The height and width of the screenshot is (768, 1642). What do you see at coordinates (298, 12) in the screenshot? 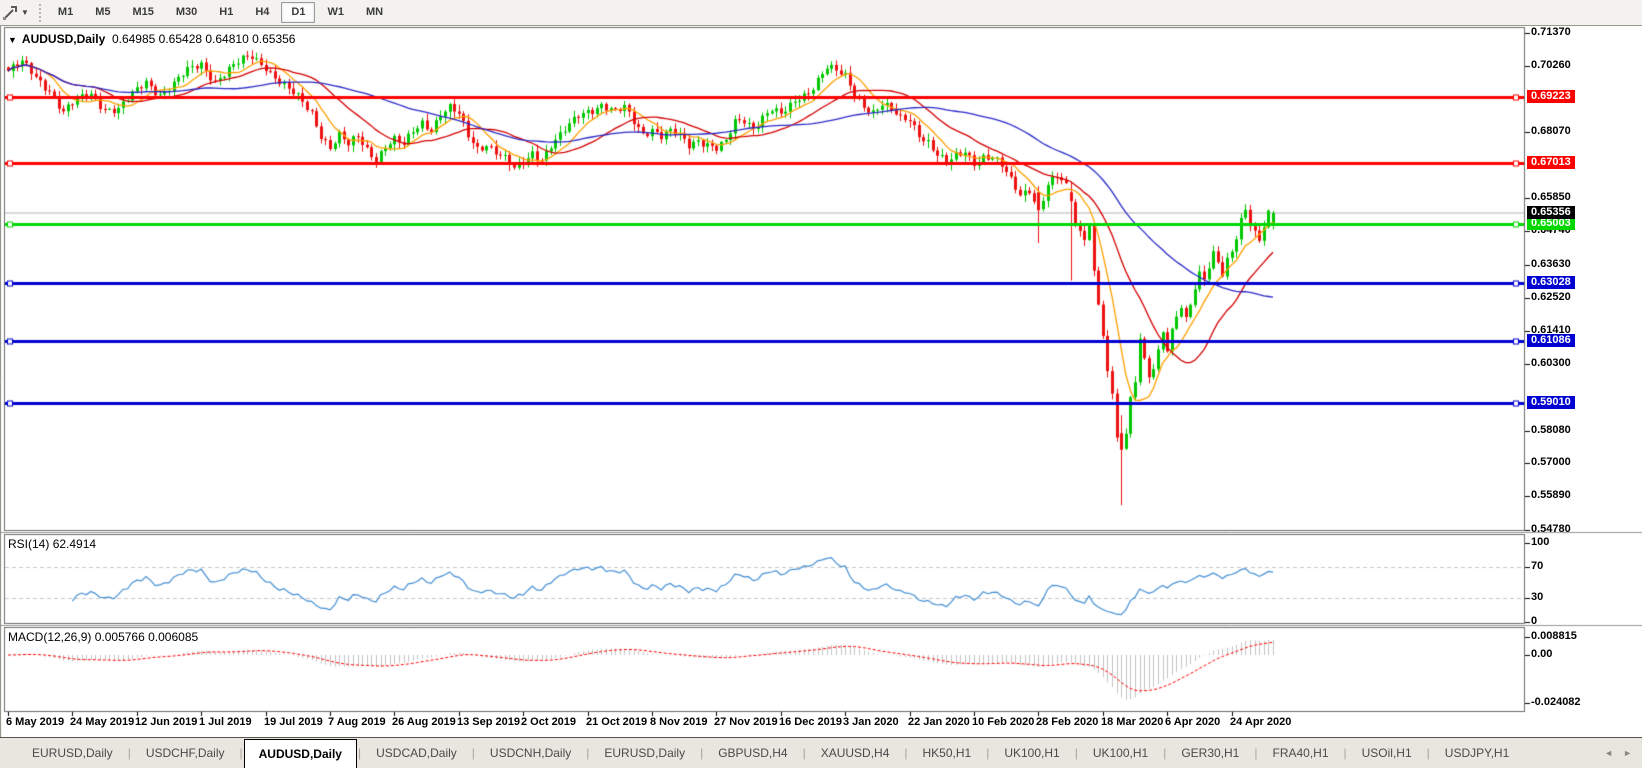
I see `timeframe-button-d1: D1` at bounding box center [298, 12].